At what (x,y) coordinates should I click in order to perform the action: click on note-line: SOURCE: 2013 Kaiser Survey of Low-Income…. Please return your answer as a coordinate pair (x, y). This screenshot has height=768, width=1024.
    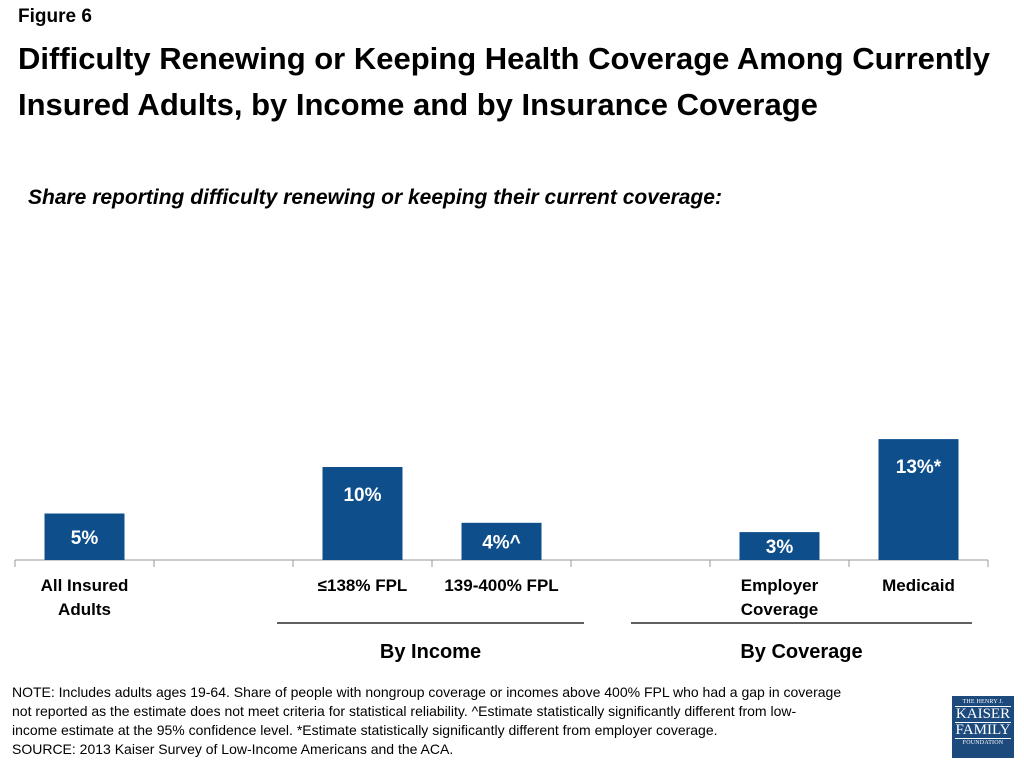
    Looking at the image, I should click on (233, 749).